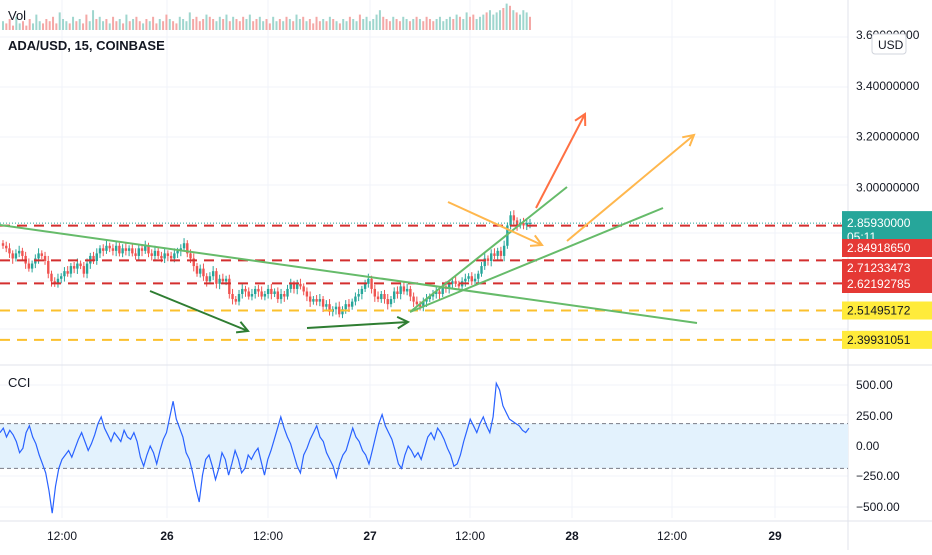 Image resolution: width=932 pixels, height=555 pixels. Describe the element at coordinates (887, 310) in the screenshot. I see `yellow-level-tag` at that location.